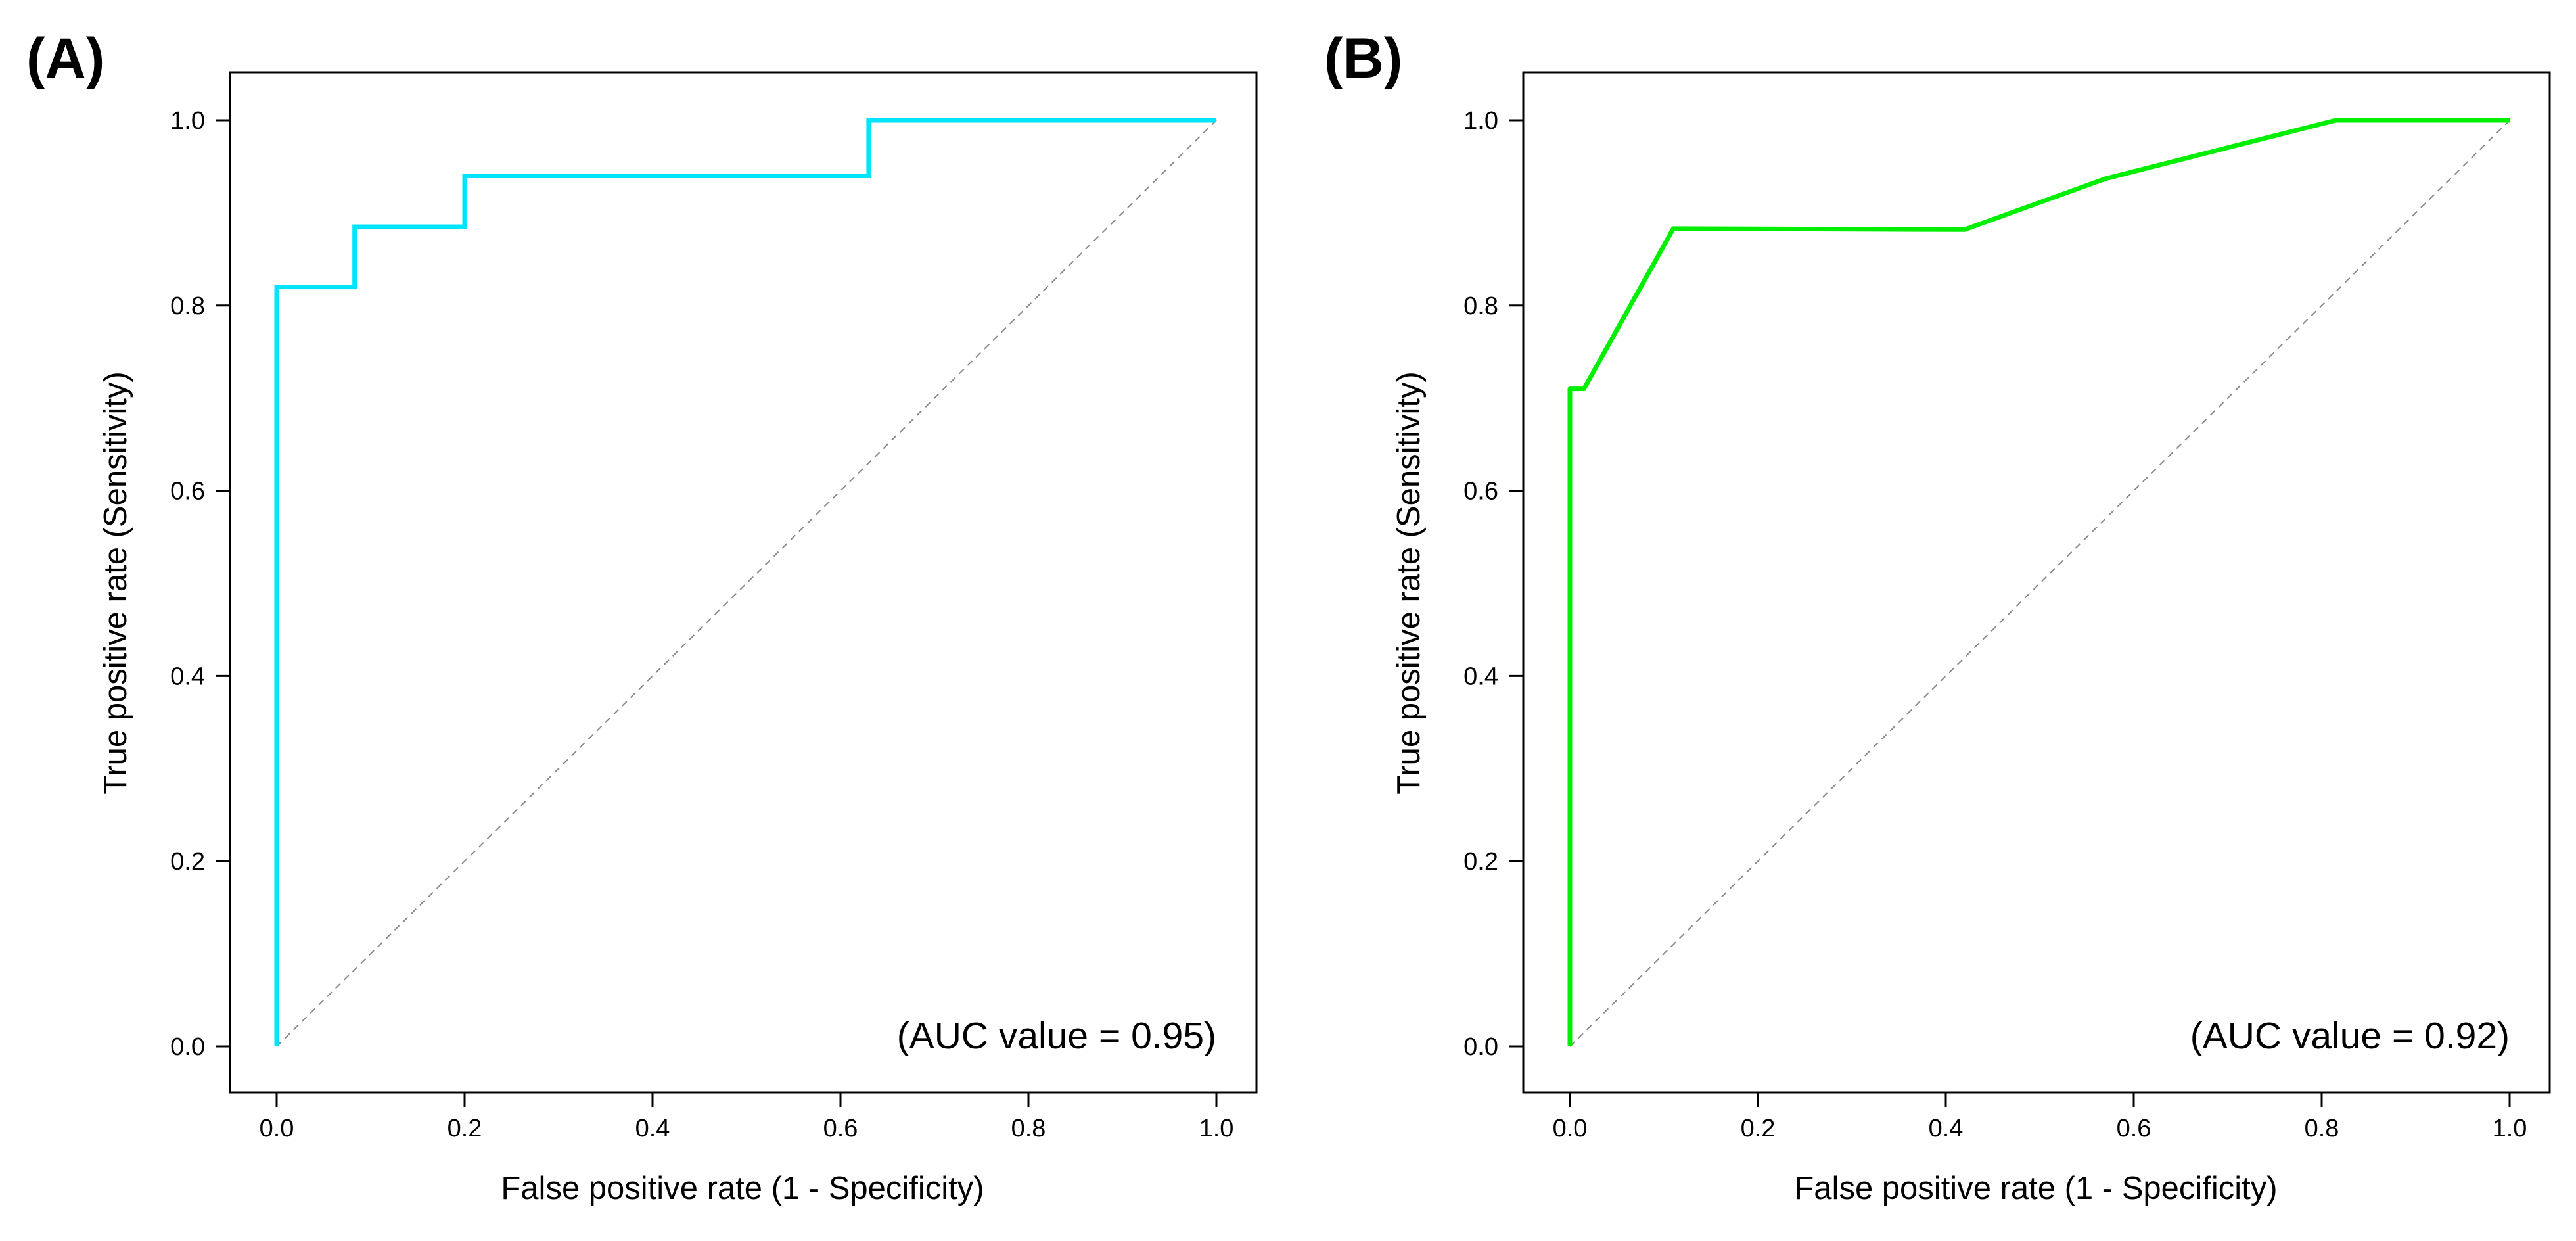 The height and width of the screenshot is (1241, 2576). Describe the element at coordinates (2322, 1129) in the screenshot. I see `panel-b-x-tick-label: 0.8` at that location.